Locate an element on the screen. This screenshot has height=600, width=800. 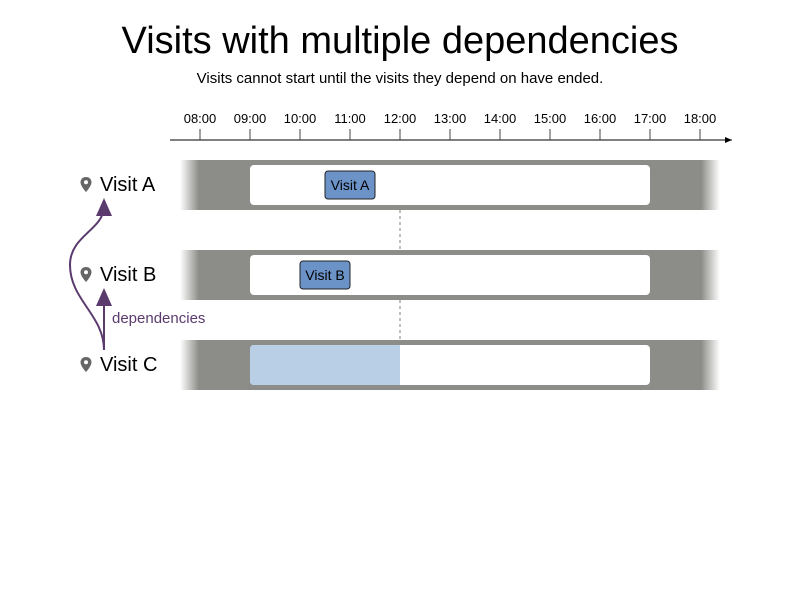
time-axis-tick-label: 12:00 is located at coordinates (400, 118).